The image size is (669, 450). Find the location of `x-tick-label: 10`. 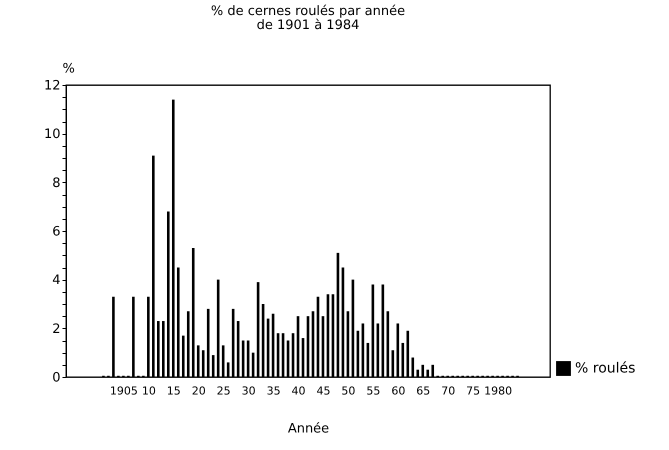

x-tick-label: 10 is located at coordinates (149, 391).